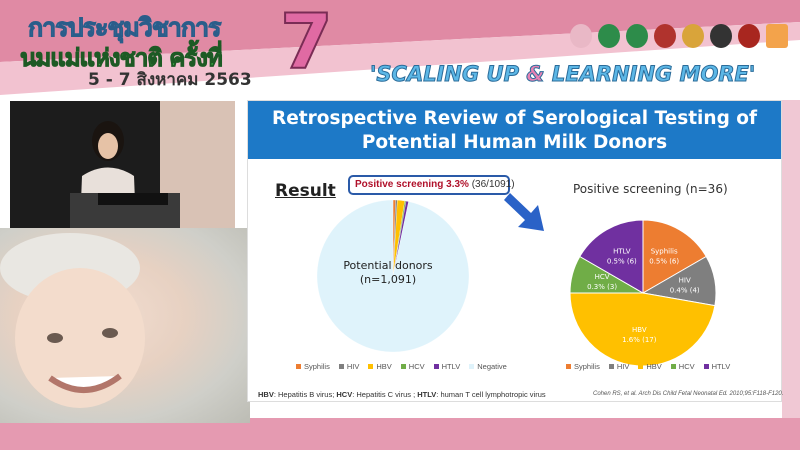  I want to click on donors-legend: Syphilis HIV HBV HCV HTLV Negative, so click(401, 366).